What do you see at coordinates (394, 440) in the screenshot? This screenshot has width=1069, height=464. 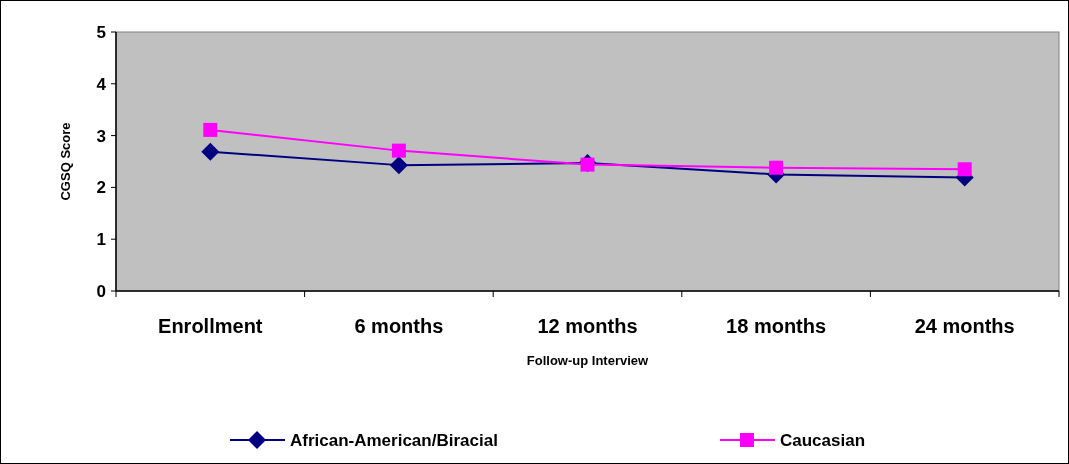 I see `legend-label: African-American/Biracial` at bounding box center [394, 440].